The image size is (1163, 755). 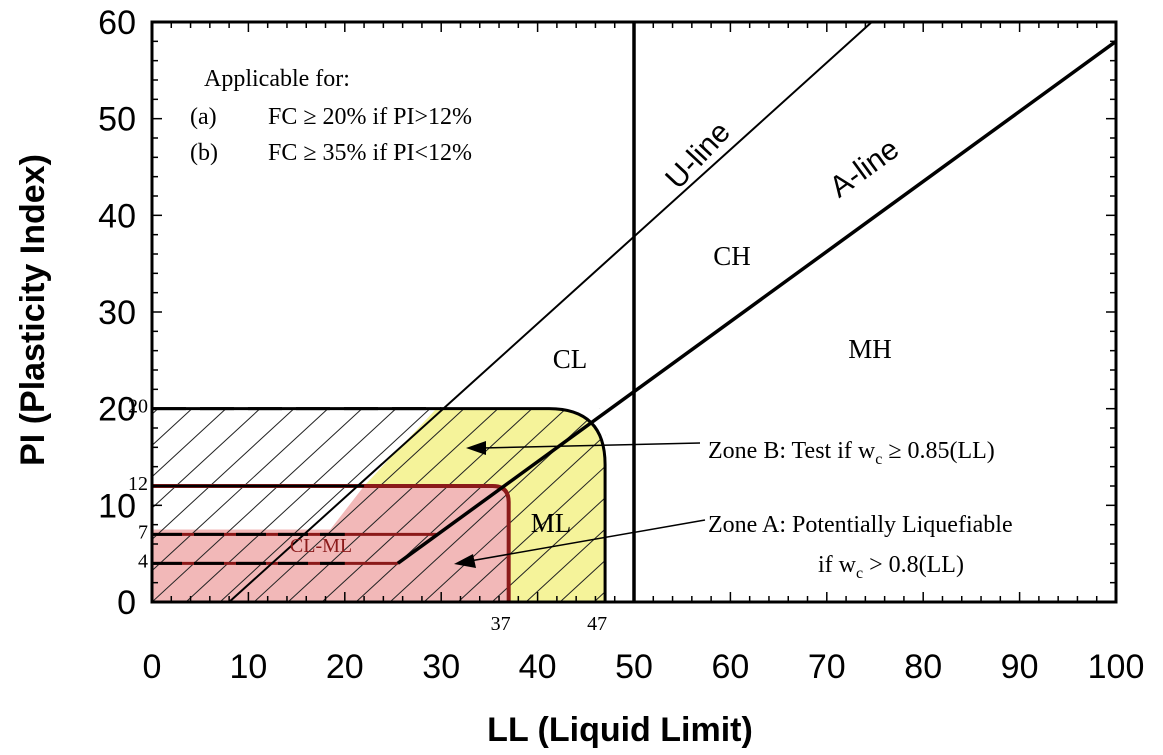 I want to click on note-item-b-text: FC ≥ 35% if PI<12%, so click(x=370, y=153).